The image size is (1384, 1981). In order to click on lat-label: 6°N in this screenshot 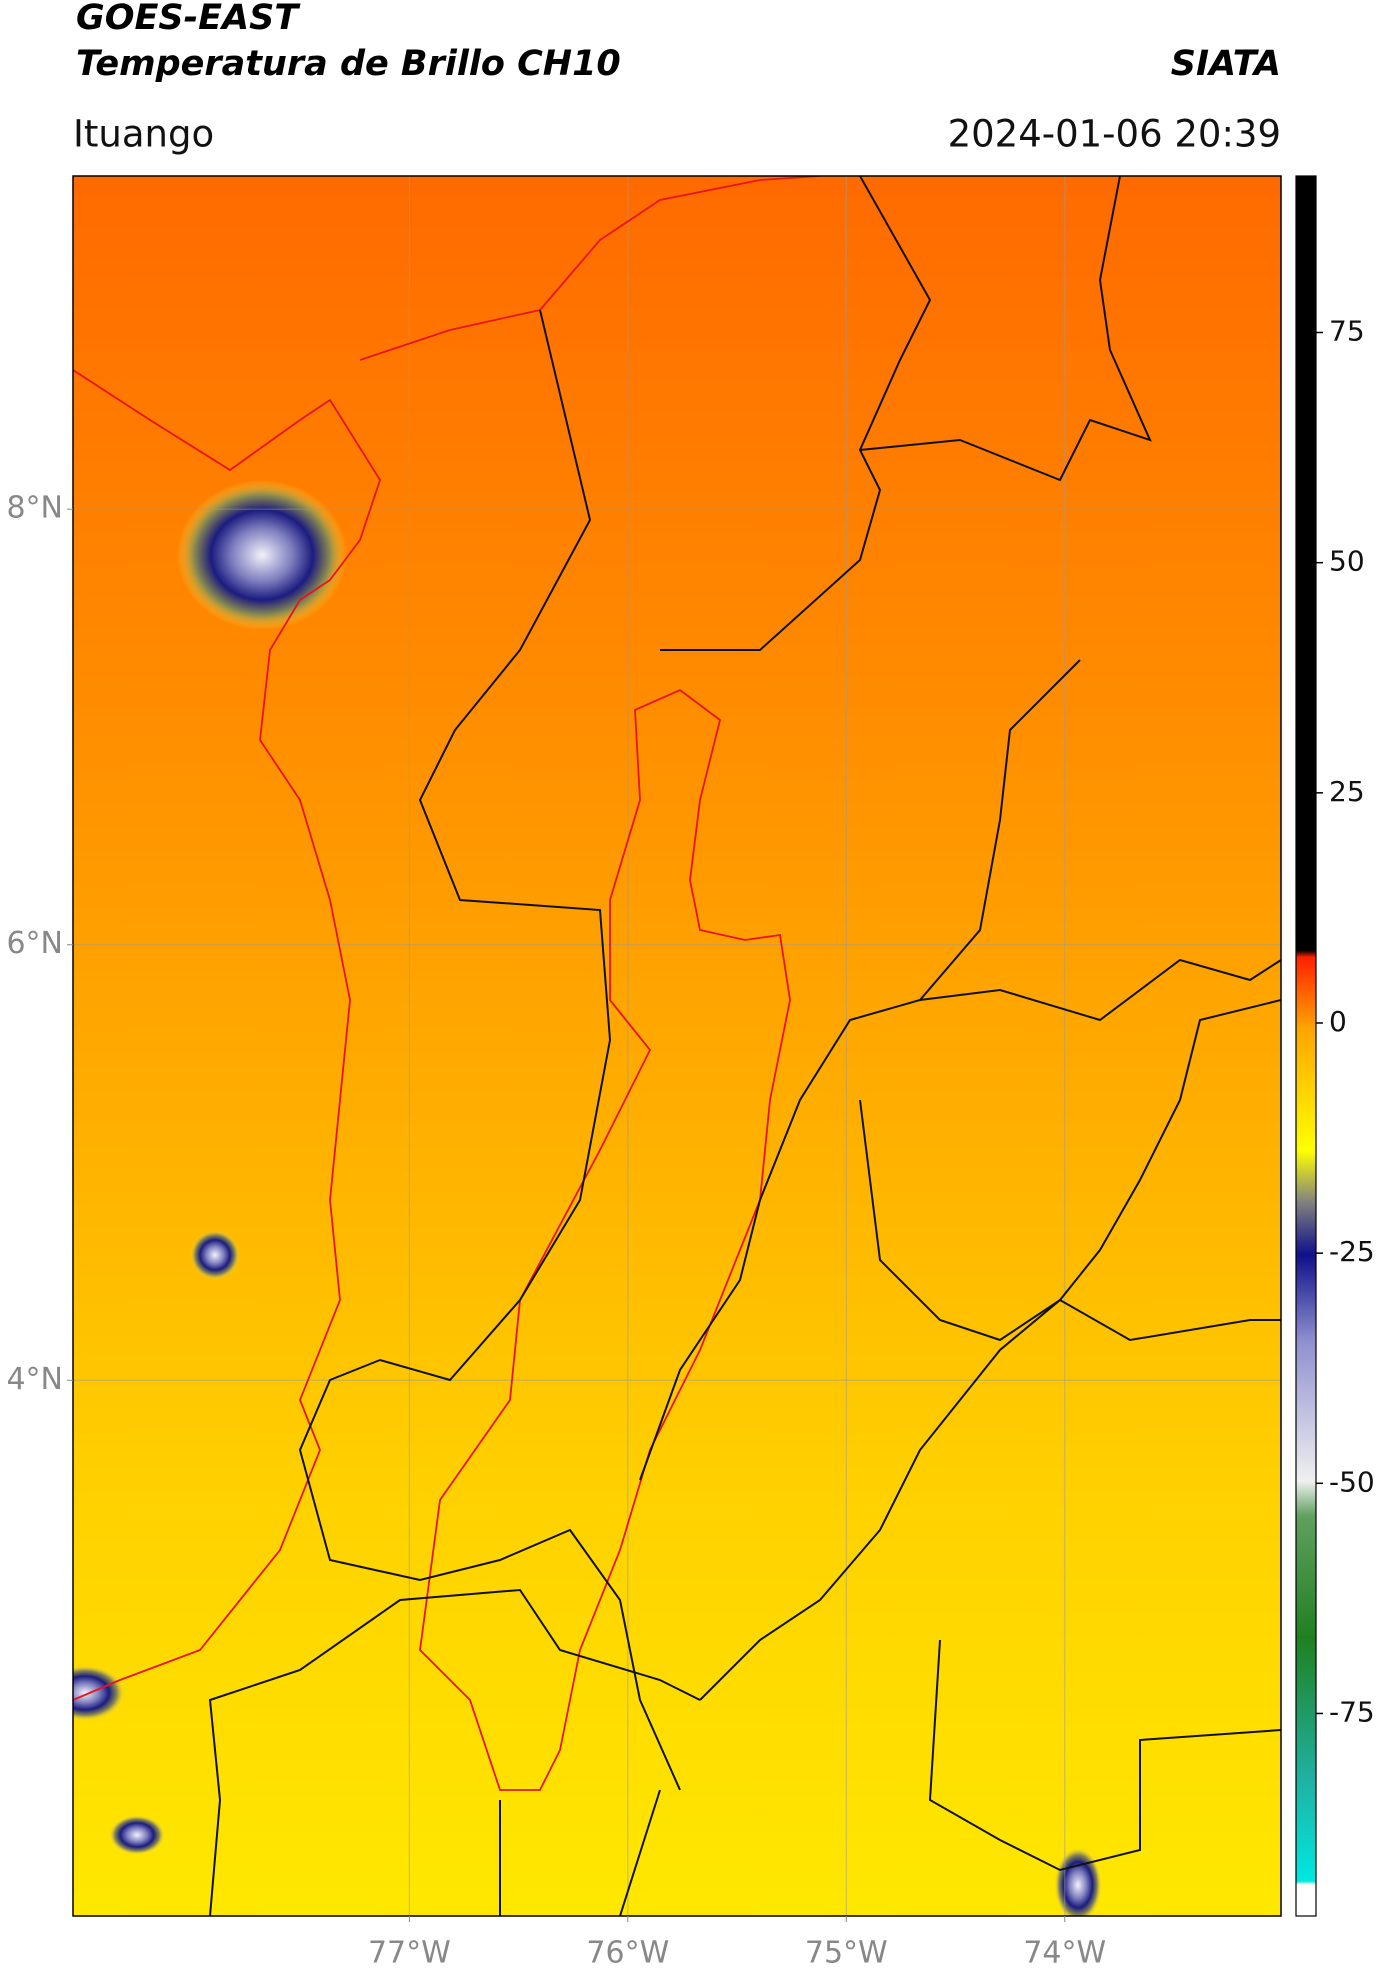, I will do `click(34, 943)`.